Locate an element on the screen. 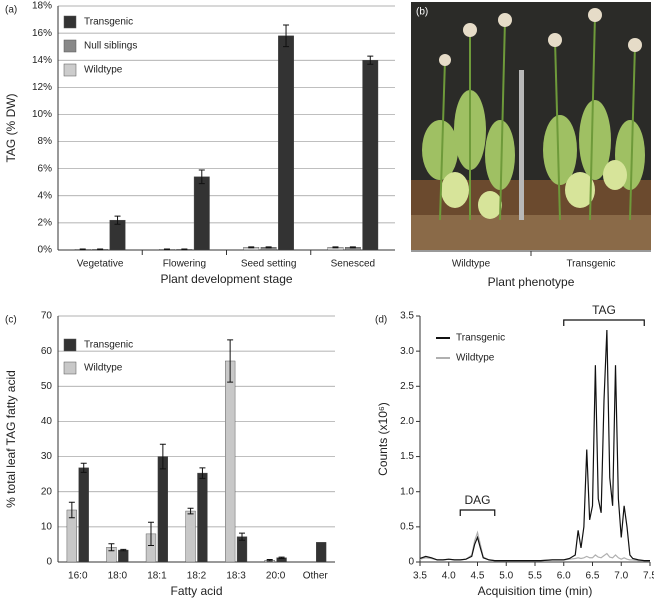  y-tick-label: 40 is located at coordinates (47, 421).